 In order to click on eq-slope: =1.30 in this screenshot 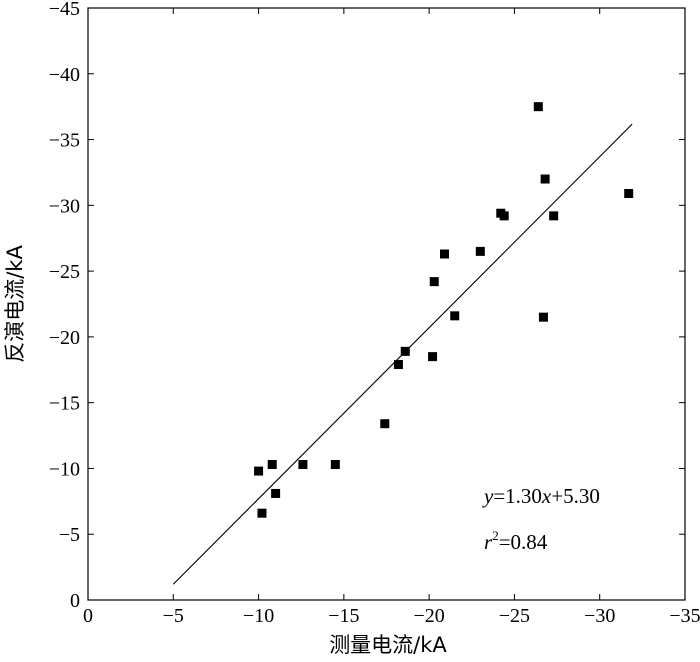, I will do `click(517, 496)`.